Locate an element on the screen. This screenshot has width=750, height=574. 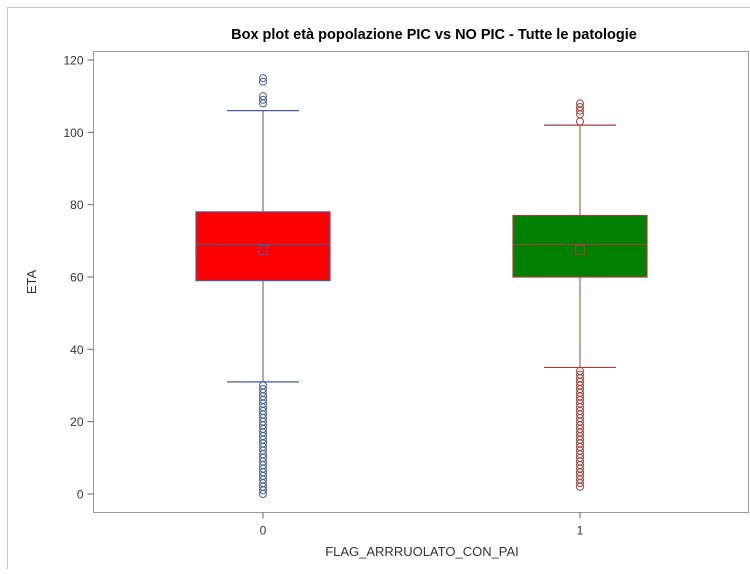
x-tick-label: 1 is located at coordinates (580, 531).